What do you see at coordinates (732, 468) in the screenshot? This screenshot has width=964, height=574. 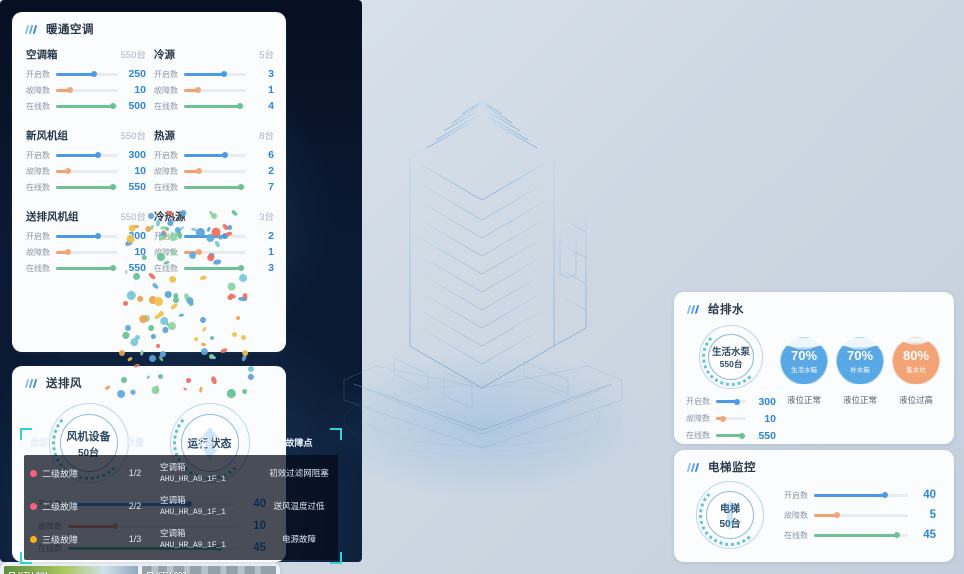 I see `panel-elevator-title-text: 电梯监控` at bounding box center [732, 468].